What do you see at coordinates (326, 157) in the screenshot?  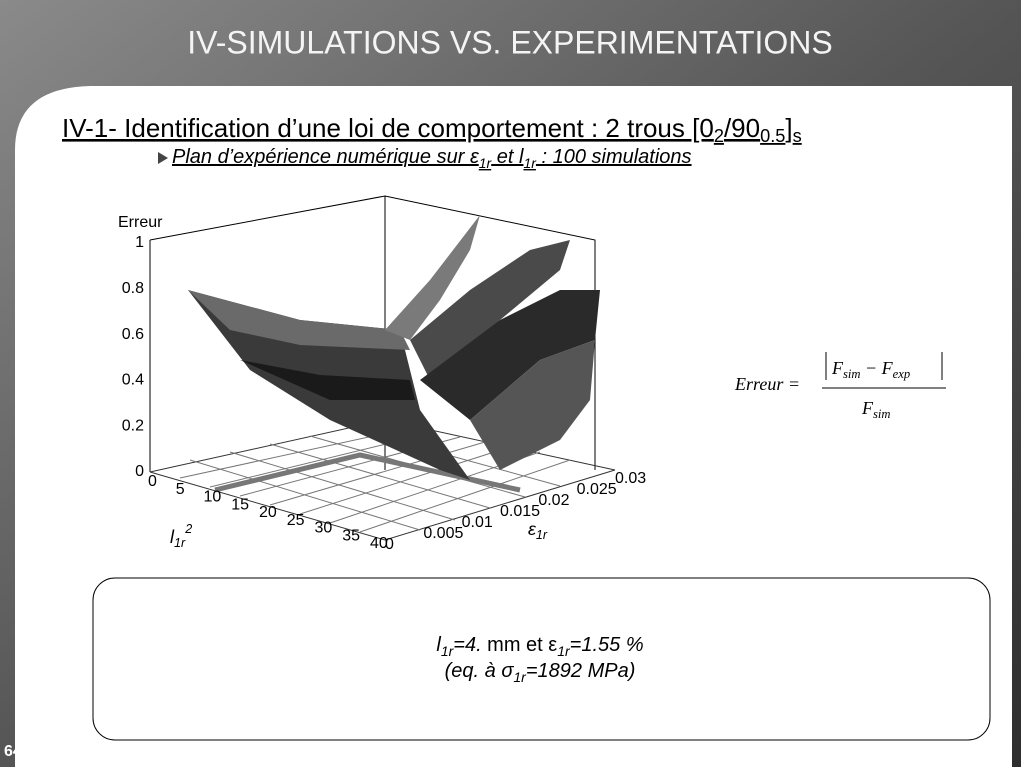 I see `subtitle-text: Plan d’expérience numérique sur ε` at bounding box center [326, 157].